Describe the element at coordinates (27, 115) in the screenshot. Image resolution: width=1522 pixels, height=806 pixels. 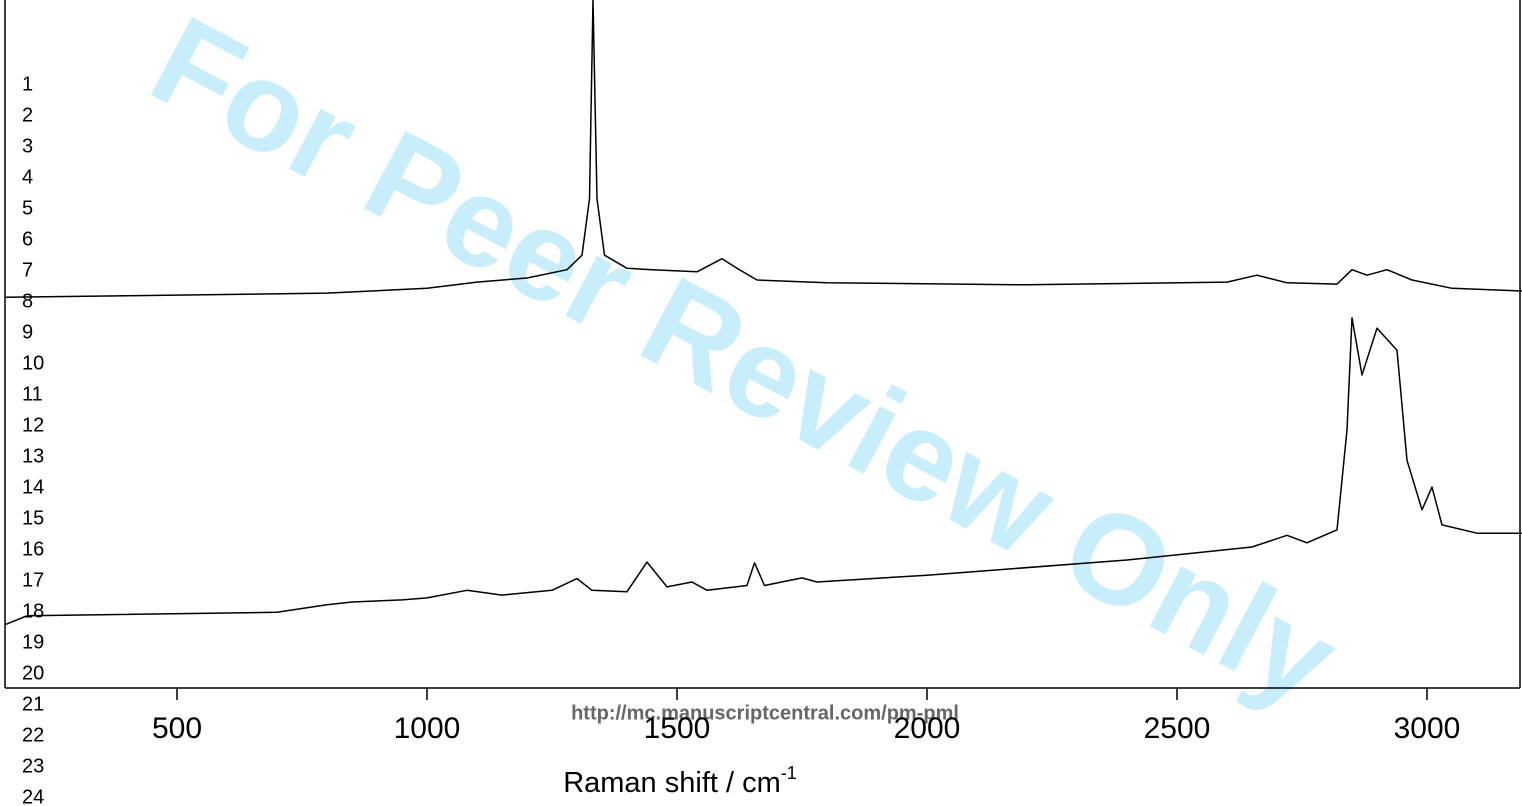
I see `line-number: 2` at that location.